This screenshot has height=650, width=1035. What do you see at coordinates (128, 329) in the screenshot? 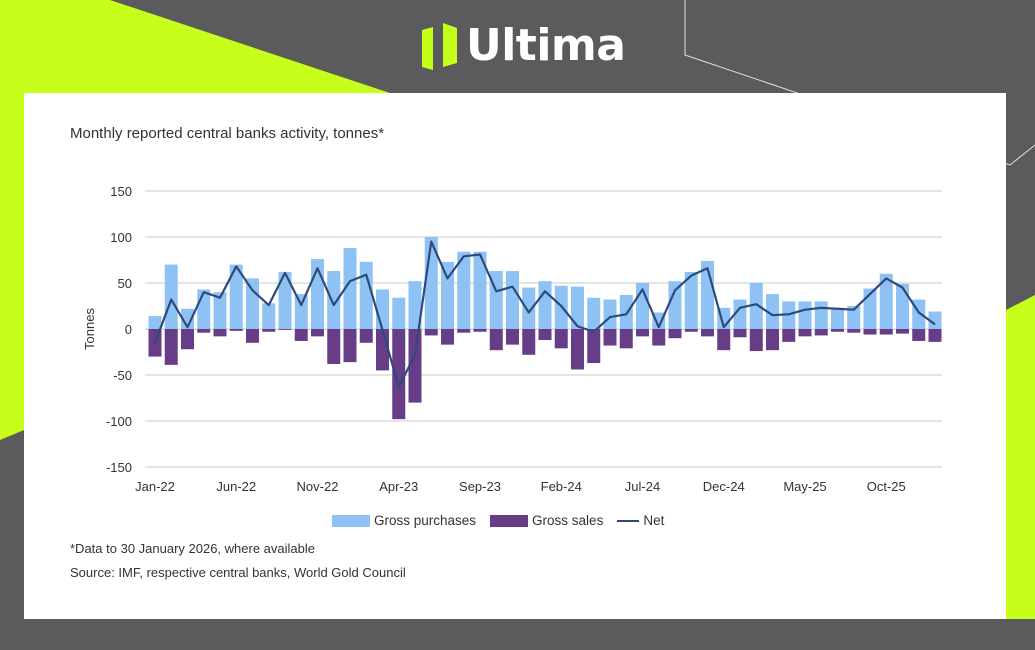
I see `y-tick-label: 0` at bounding box center [128, 329].